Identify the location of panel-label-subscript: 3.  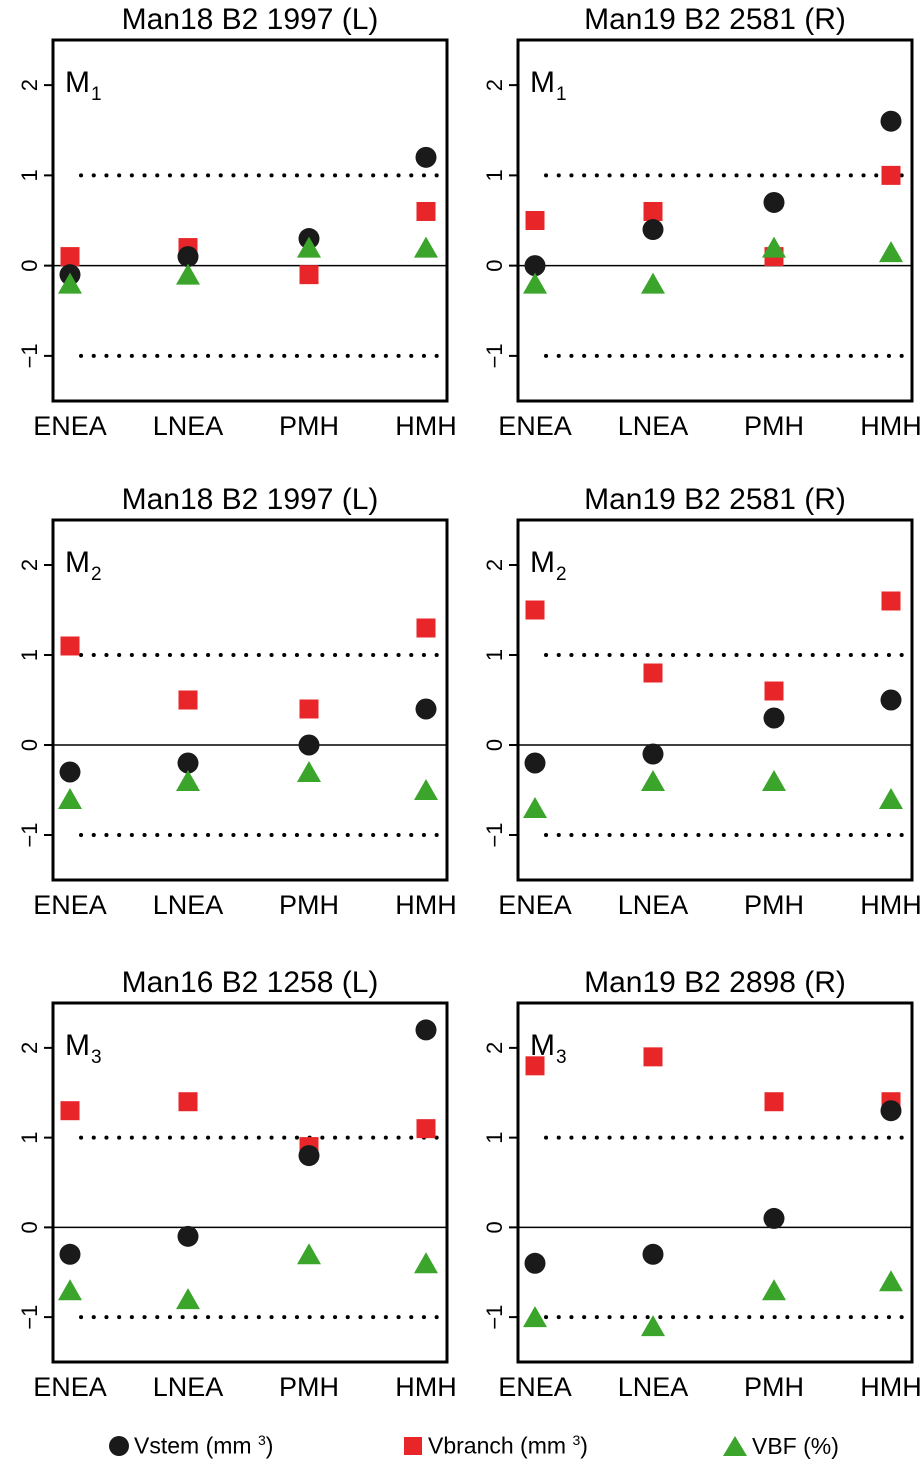
(561, 1057).